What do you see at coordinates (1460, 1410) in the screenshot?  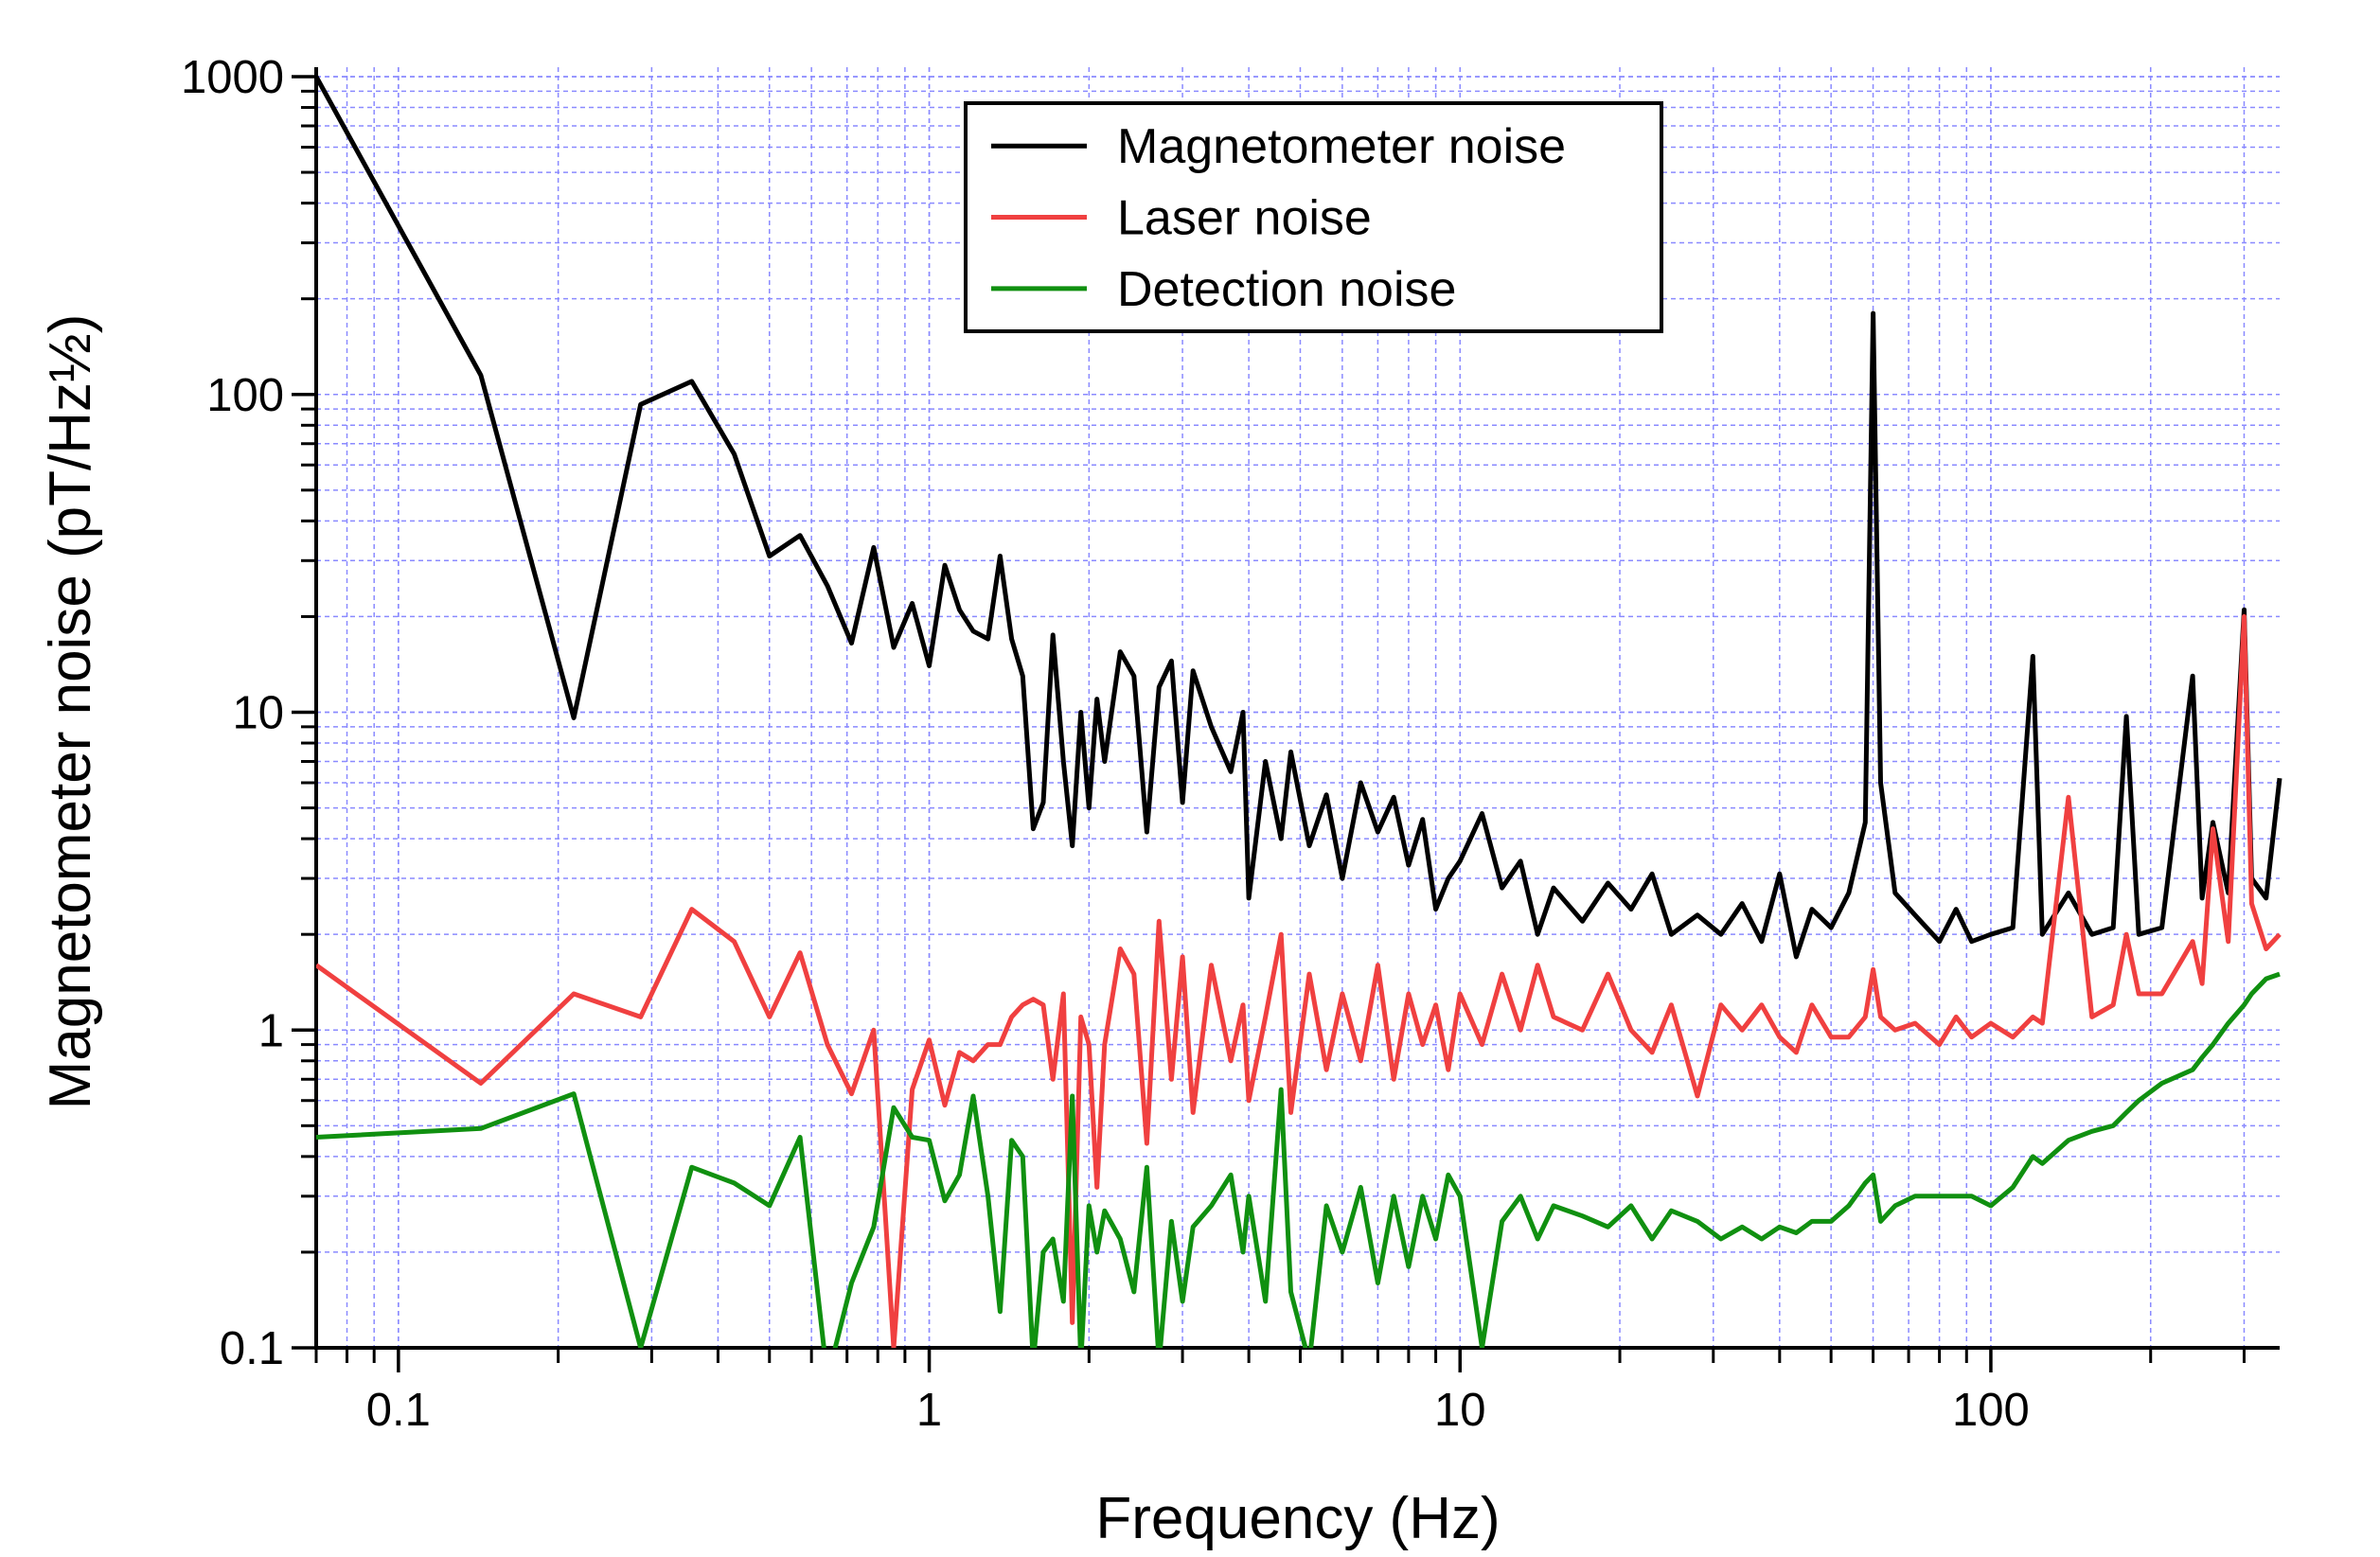 I see `x-tick-label: 10` at bounding box center [1460, 1410].